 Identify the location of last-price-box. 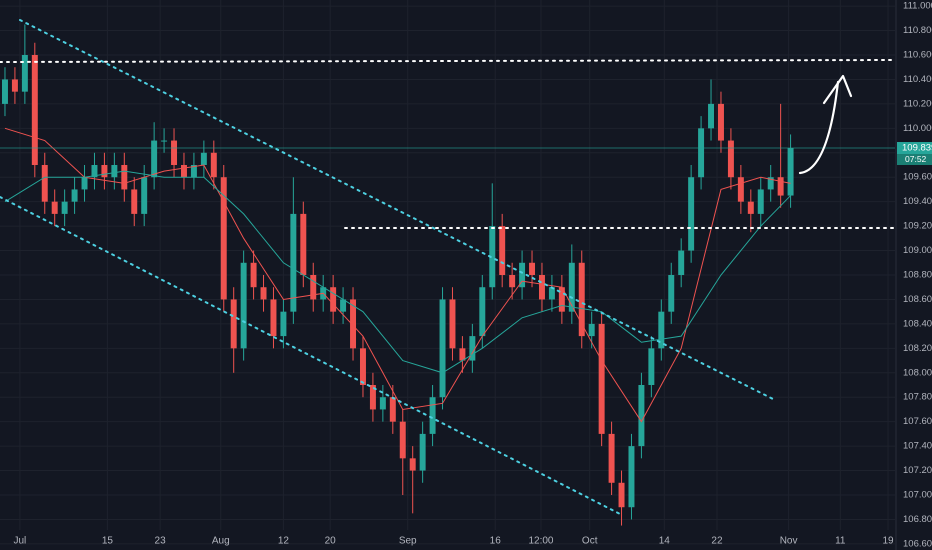
(914, 148).